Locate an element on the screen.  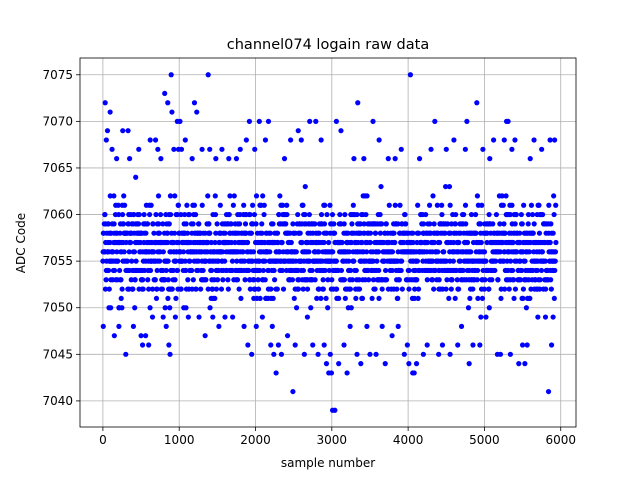
y-tick-label: 7070 is located at coordinates (57, 121).